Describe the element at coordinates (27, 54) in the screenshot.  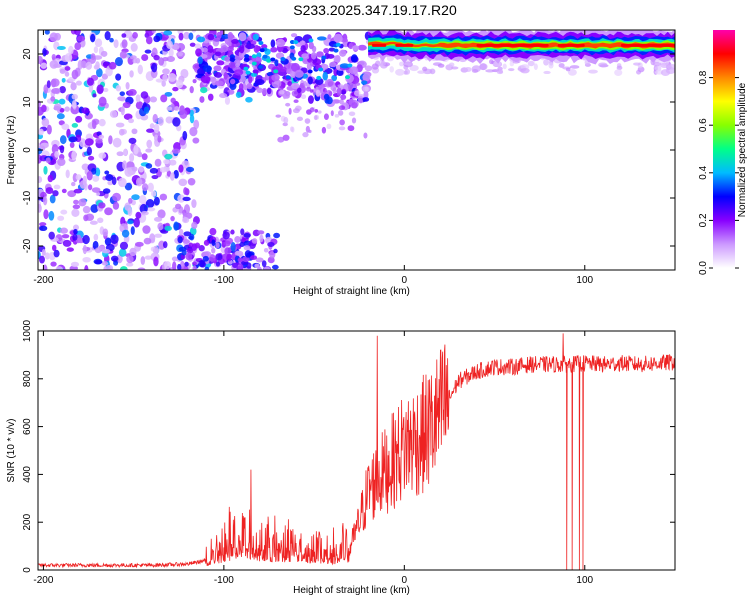
I see `heatmap-ytick-label: 20` at that location.